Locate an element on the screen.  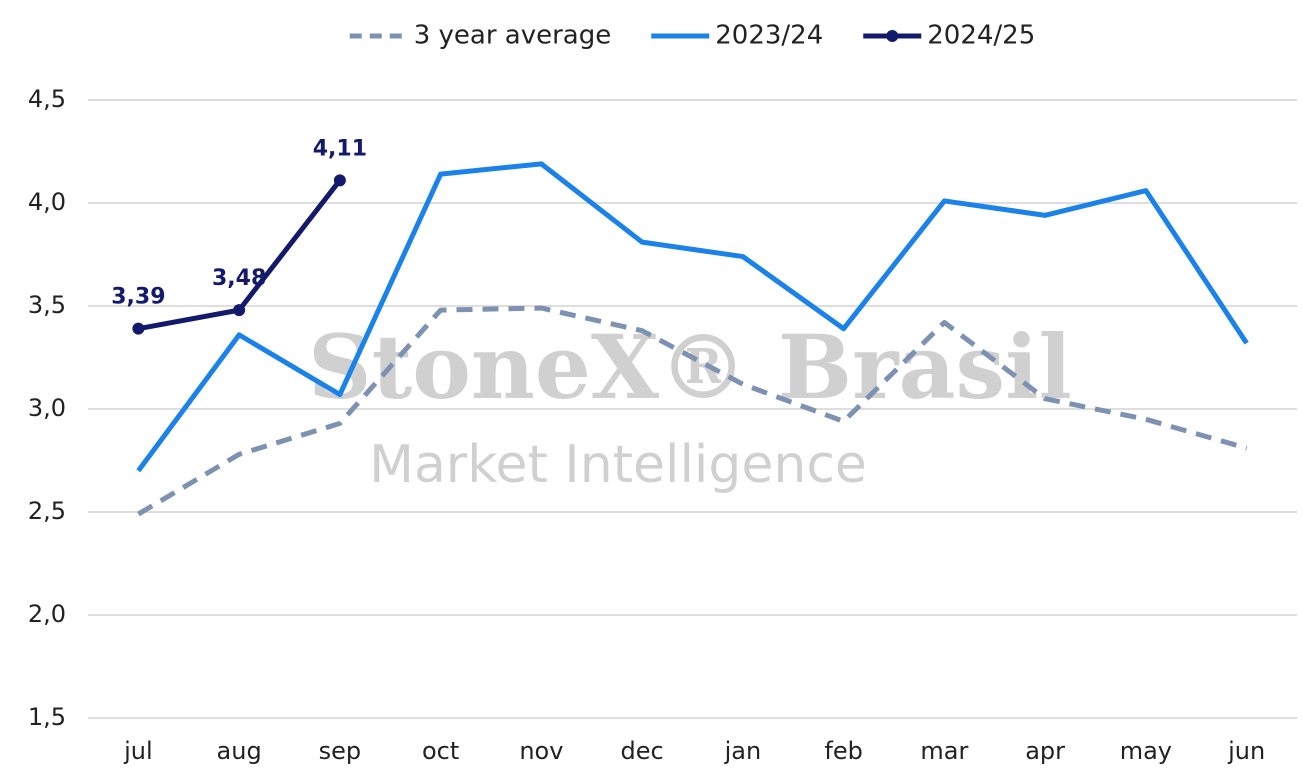
legend-item: 3 year average is located at coordinates (480, 36).